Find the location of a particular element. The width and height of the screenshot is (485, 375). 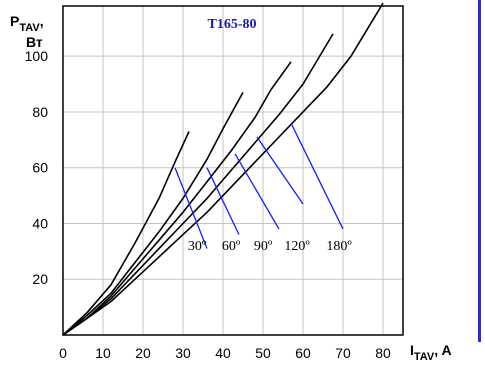

accent-bar is located at coordinates (479, 171).